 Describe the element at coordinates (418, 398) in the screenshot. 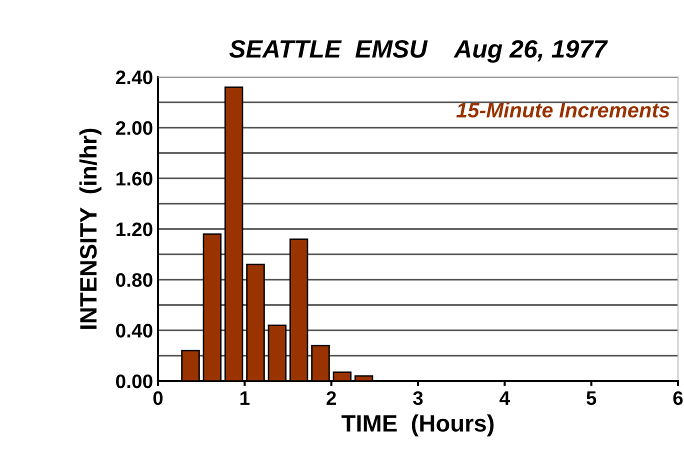

I see `x-tick-label: 3` at that location.